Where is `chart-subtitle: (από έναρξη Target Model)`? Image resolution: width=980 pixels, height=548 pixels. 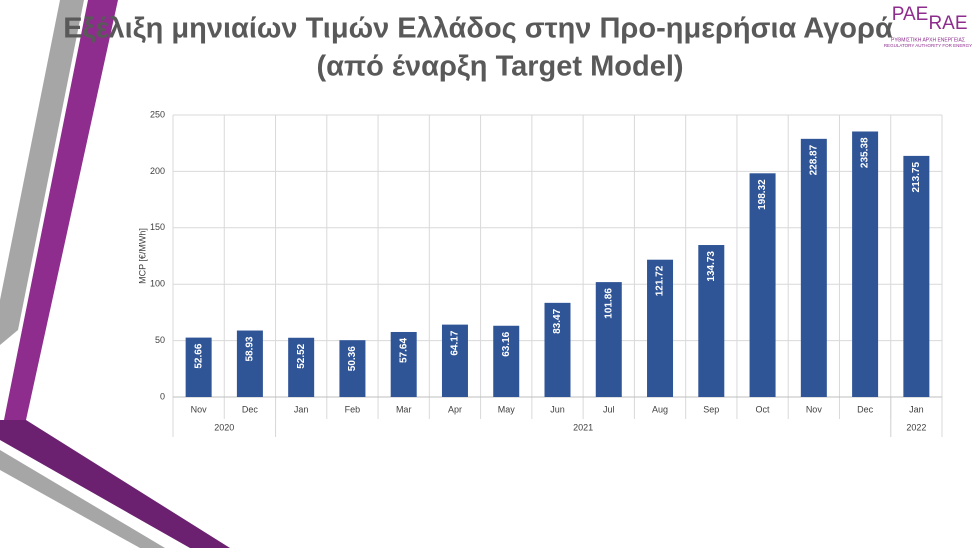
chart-subtitle: (από έναρξη Target Model) is located at coordinates (499, 67).